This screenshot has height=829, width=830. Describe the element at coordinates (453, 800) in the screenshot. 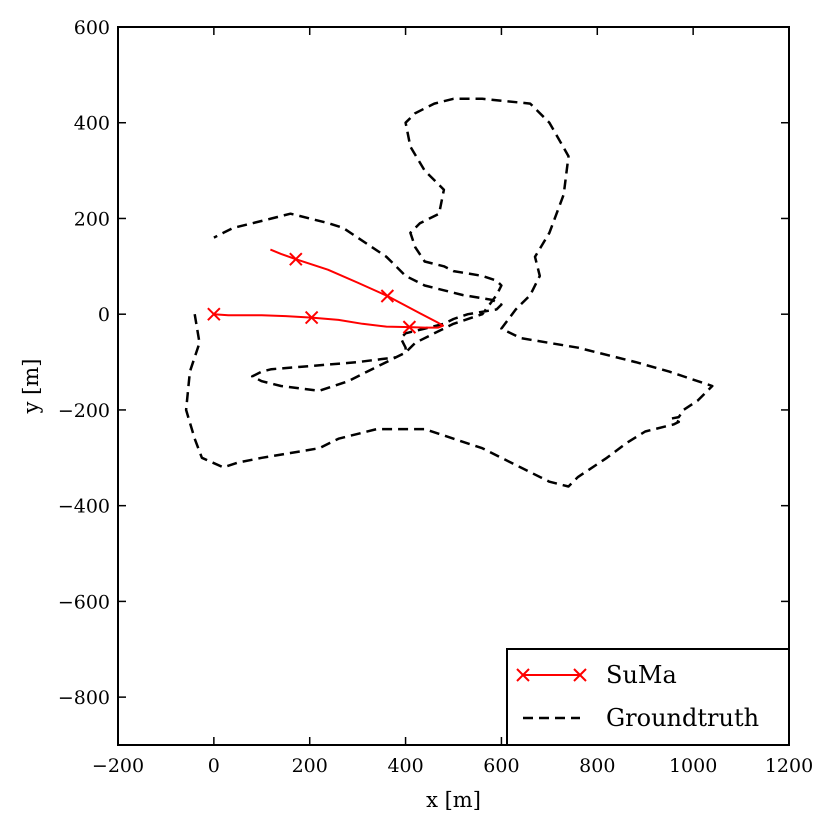

I see `x-axis-label: x [m]` at that location.